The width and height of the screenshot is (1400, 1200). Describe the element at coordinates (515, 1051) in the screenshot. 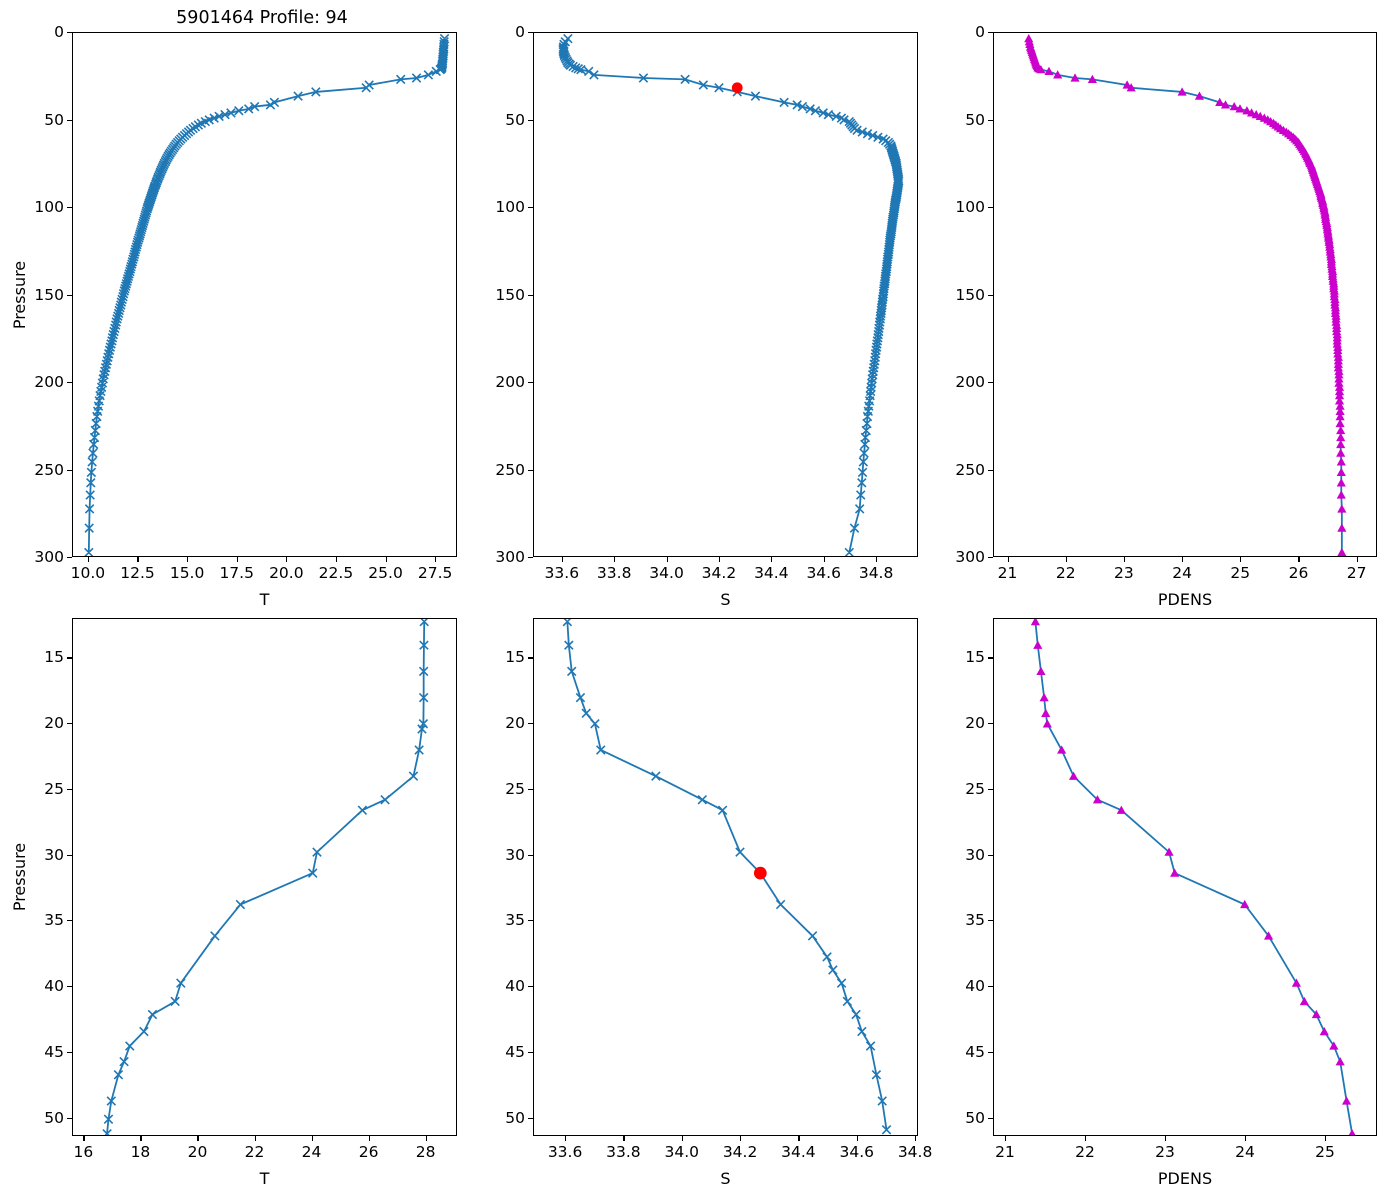

I see `ytick-label: 45` at that location.